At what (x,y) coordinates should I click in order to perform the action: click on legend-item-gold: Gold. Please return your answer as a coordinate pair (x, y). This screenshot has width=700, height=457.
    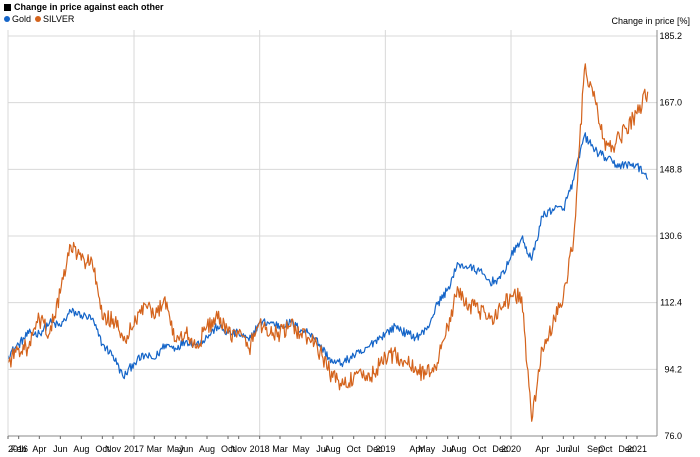
    Looking at the image, I should click on (17, 19).